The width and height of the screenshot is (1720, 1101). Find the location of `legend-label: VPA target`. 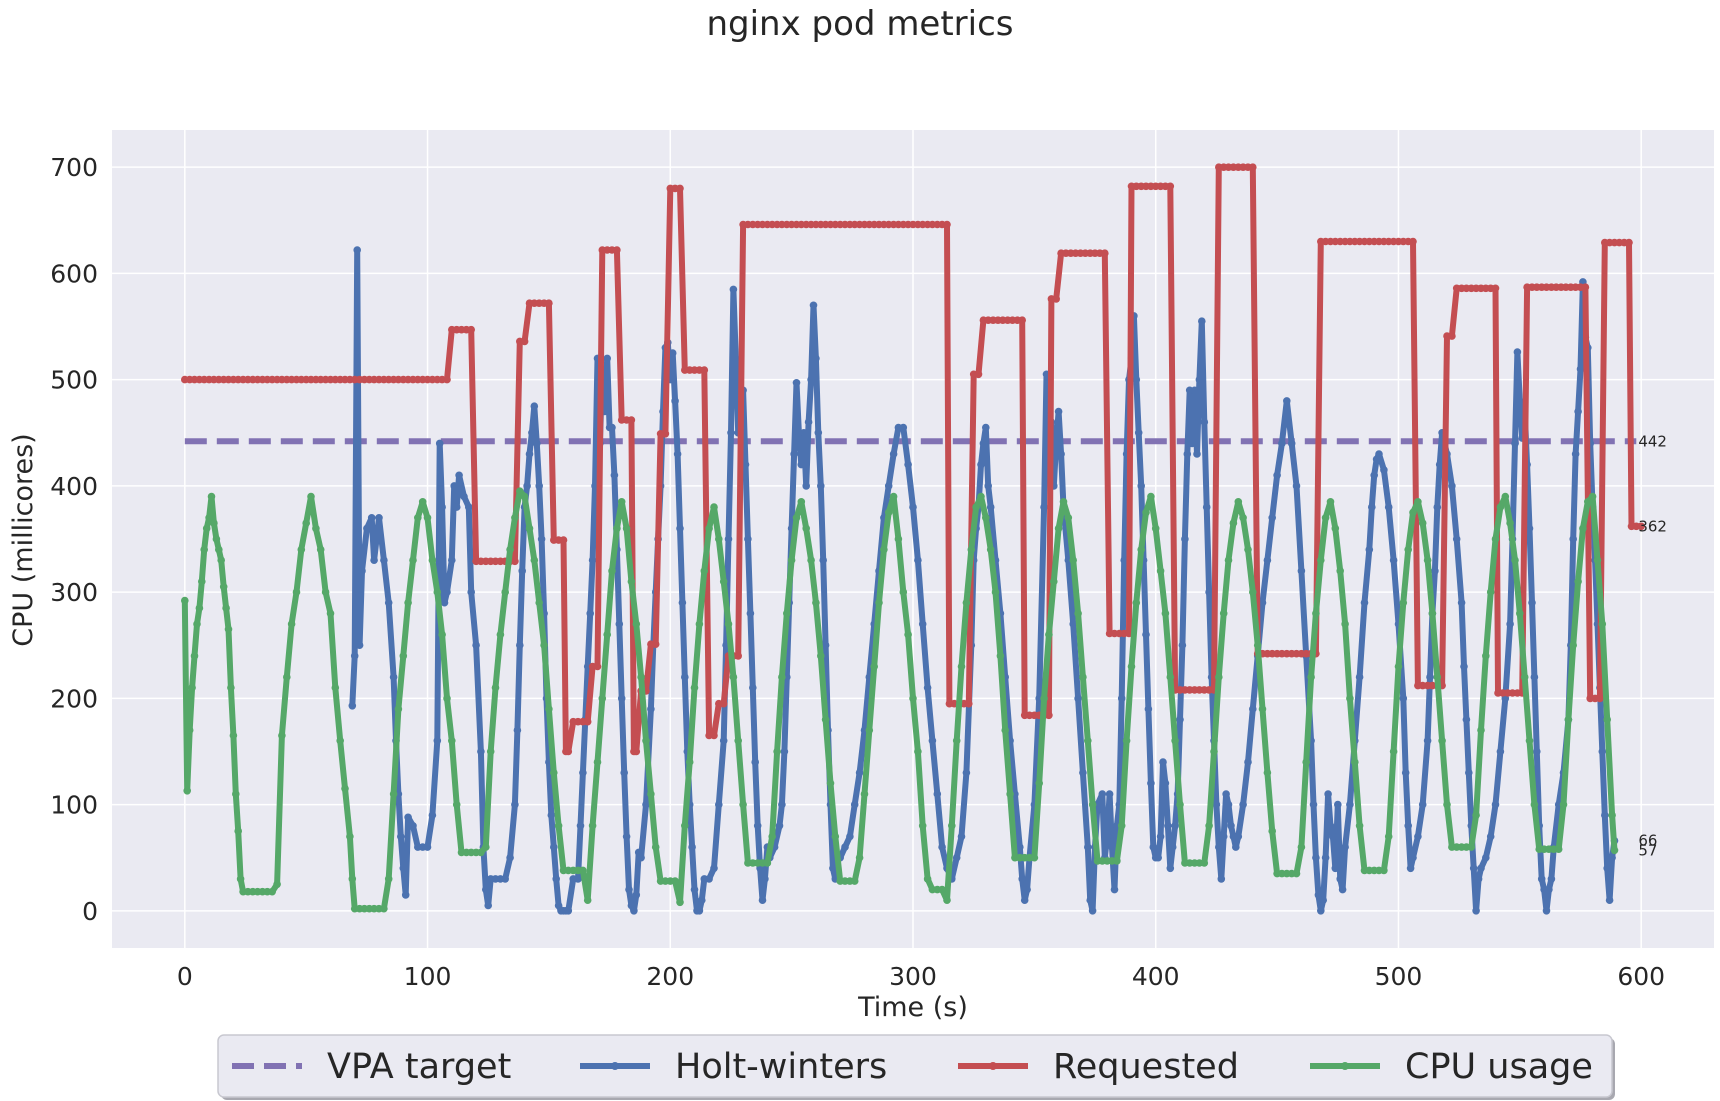

legend-label: VPA target is located at coordinates (419, 1067).